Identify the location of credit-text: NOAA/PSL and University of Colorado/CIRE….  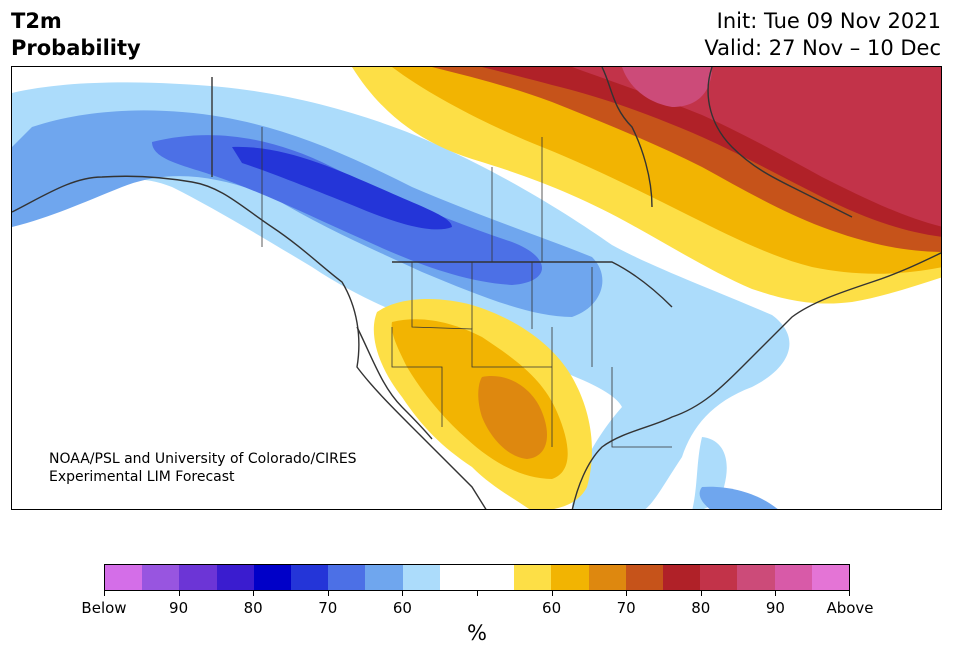
(203, 468).